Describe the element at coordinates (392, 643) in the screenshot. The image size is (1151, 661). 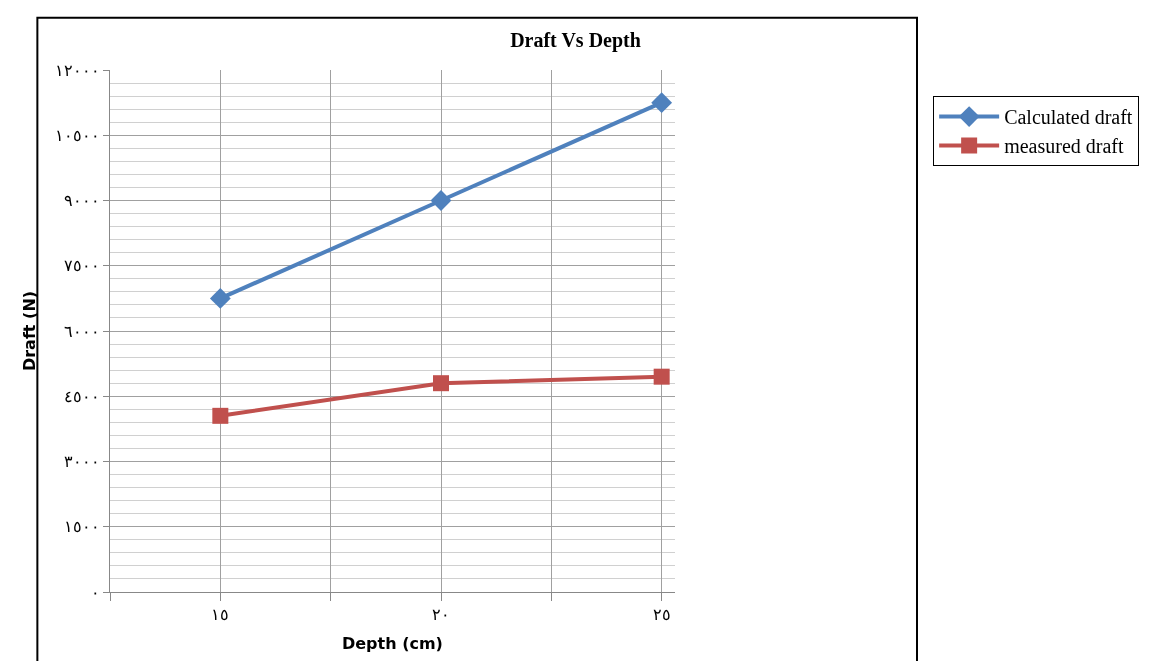
I see `x-axis-title: Depth (cm)` at that location.